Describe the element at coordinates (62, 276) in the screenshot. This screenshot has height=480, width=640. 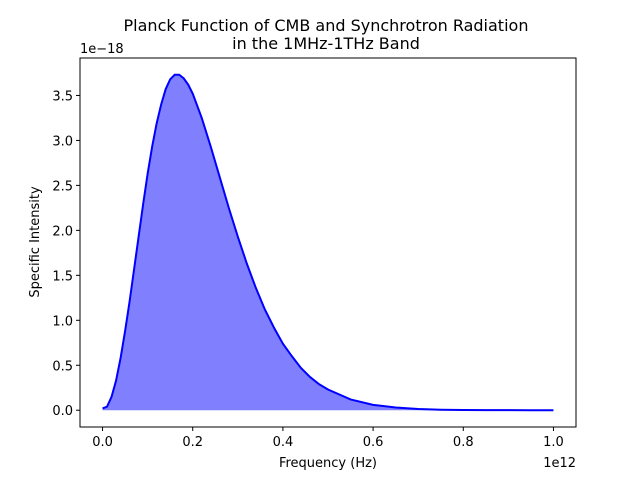
I see `y-tick-label-3: 1.5` at that location.